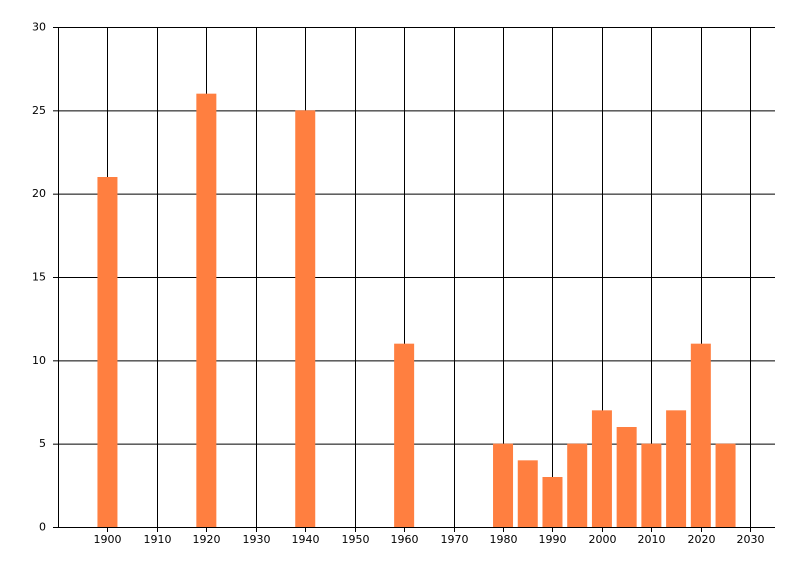 Image resolution: width=800 pixels, height=576 pixels. What do you see at coordinates (42, 527) in the screenshot?
I see `y-tick-label: 0` at bounding box center [42, 527].